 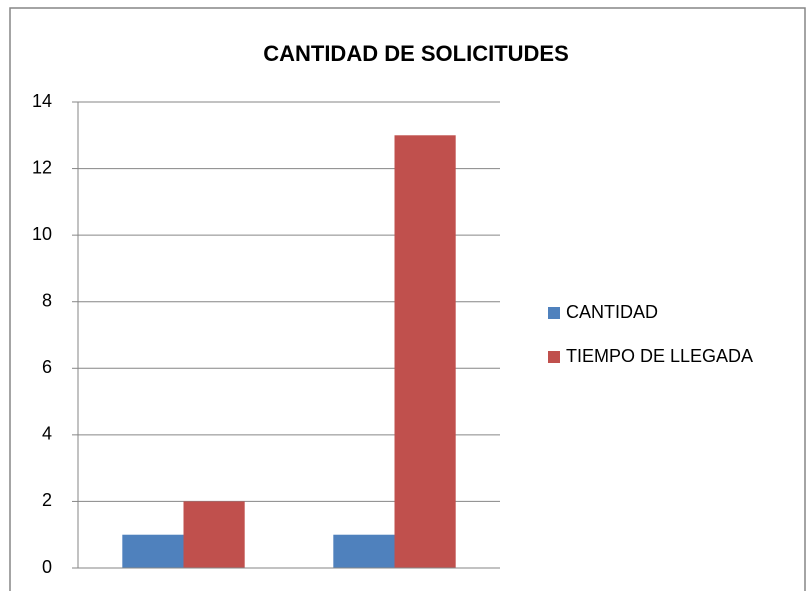 I want to click on legend-label: TIEMPO DE LLEGADA, so click(x=659, y=356).